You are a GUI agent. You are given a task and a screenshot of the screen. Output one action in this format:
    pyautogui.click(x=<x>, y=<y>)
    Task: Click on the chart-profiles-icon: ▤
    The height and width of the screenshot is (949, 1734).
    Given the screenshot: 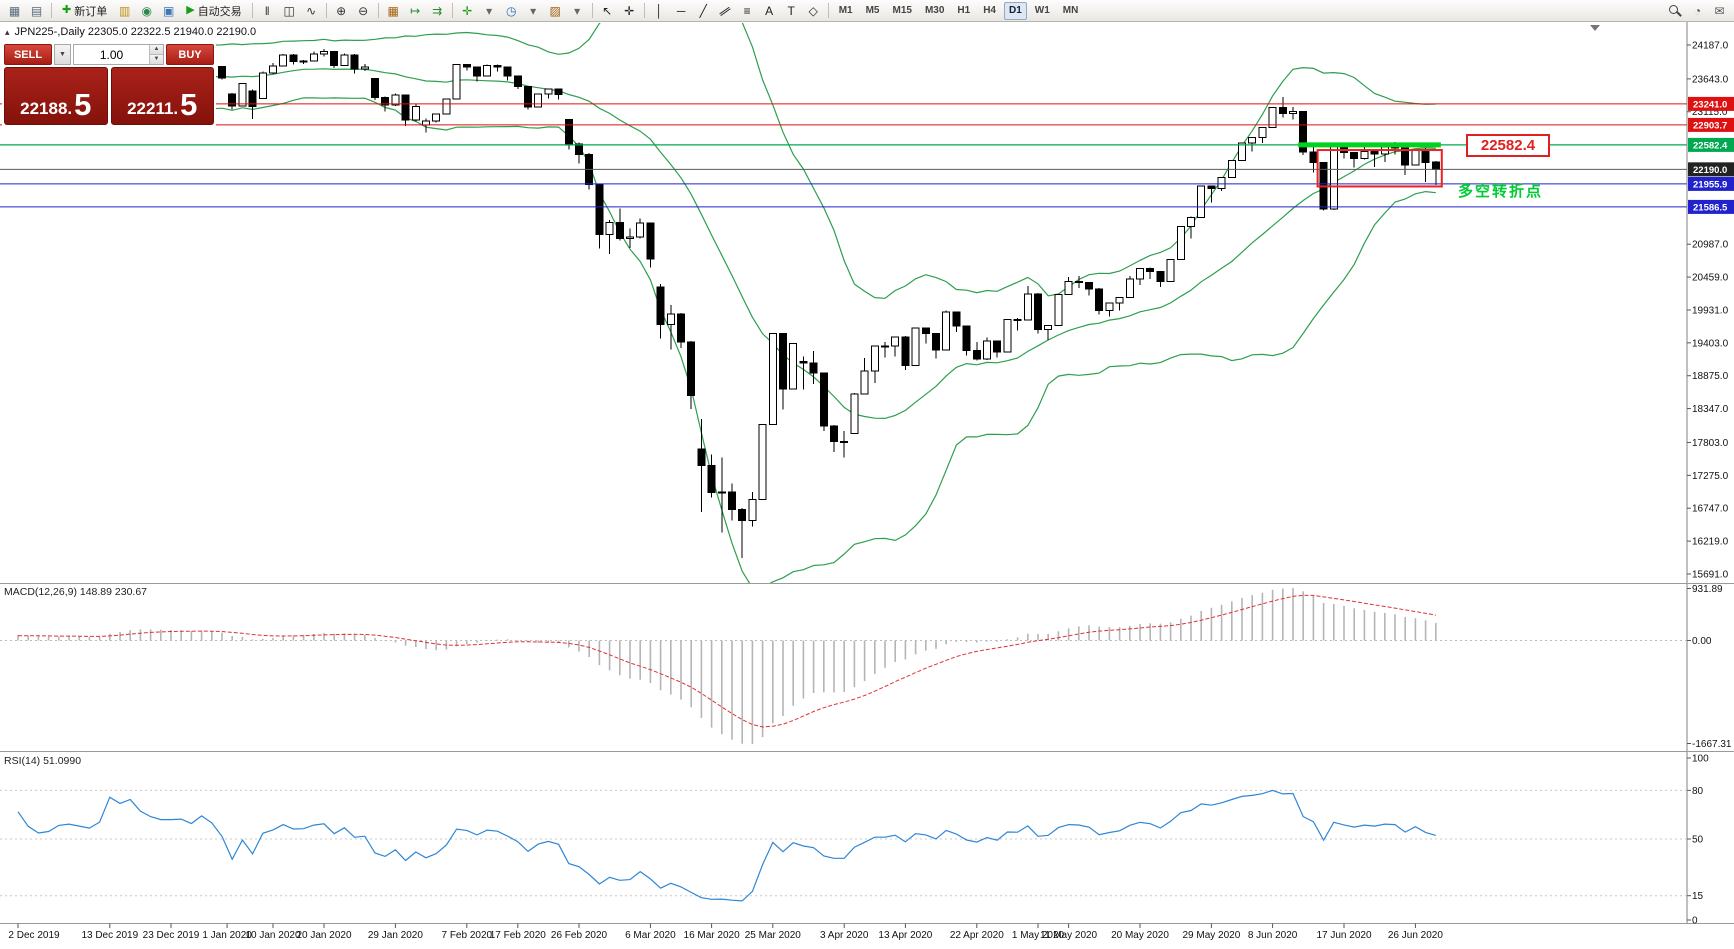 What is the action you would take?
    pyautogui.click(x=36, y=10)
    